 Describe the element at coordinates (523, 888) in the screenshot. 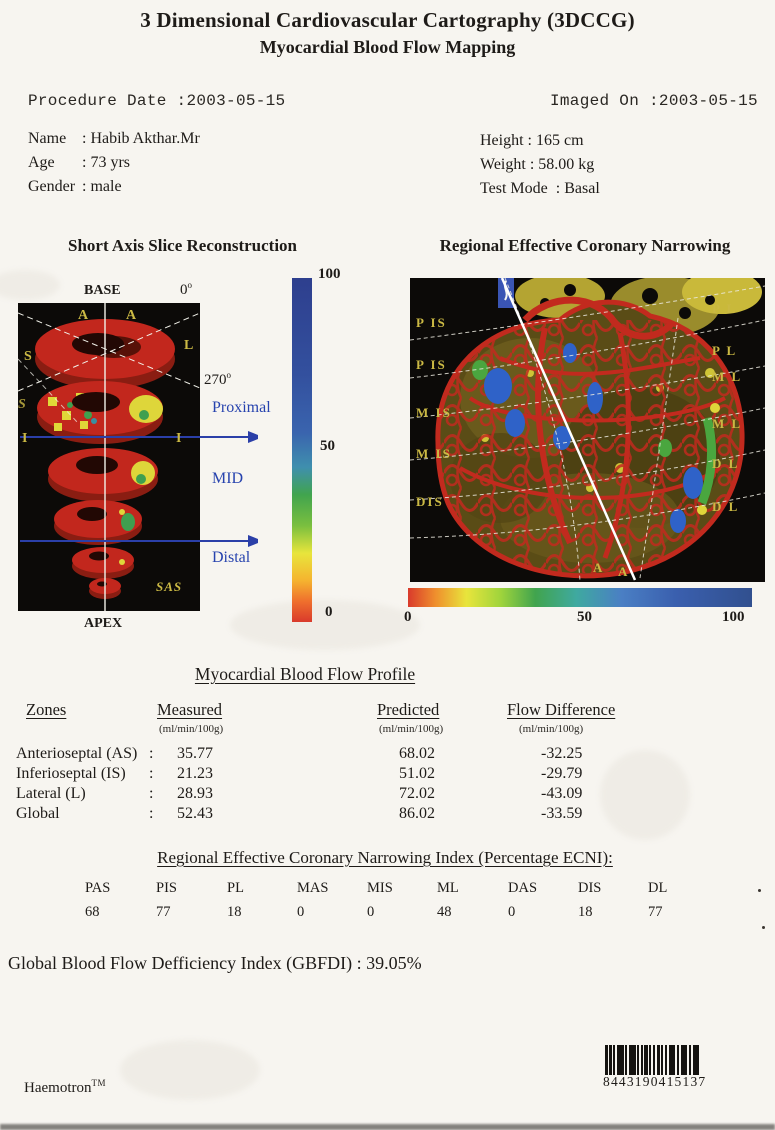

I see `ecni-header: DAS` at that location.